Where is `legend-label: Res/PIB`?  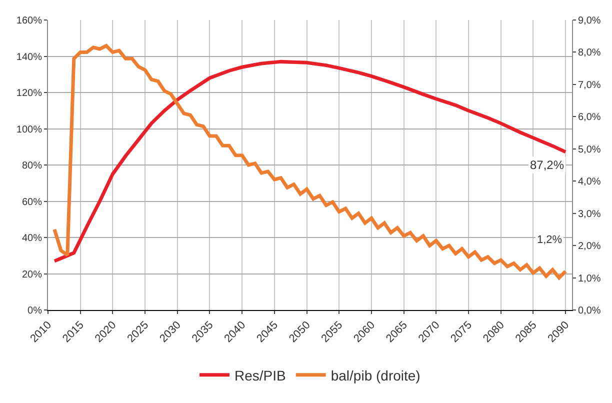
legend-label: Res/PIB is located at coordinates (260, 375).